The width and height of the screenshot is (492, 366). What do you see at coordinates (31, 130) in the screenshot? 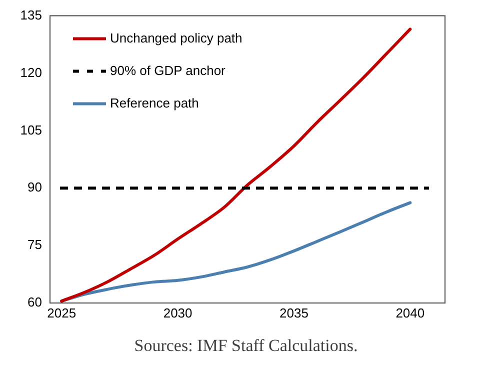
I see `y-tick-label: 105` at bounding box center [31, 130].